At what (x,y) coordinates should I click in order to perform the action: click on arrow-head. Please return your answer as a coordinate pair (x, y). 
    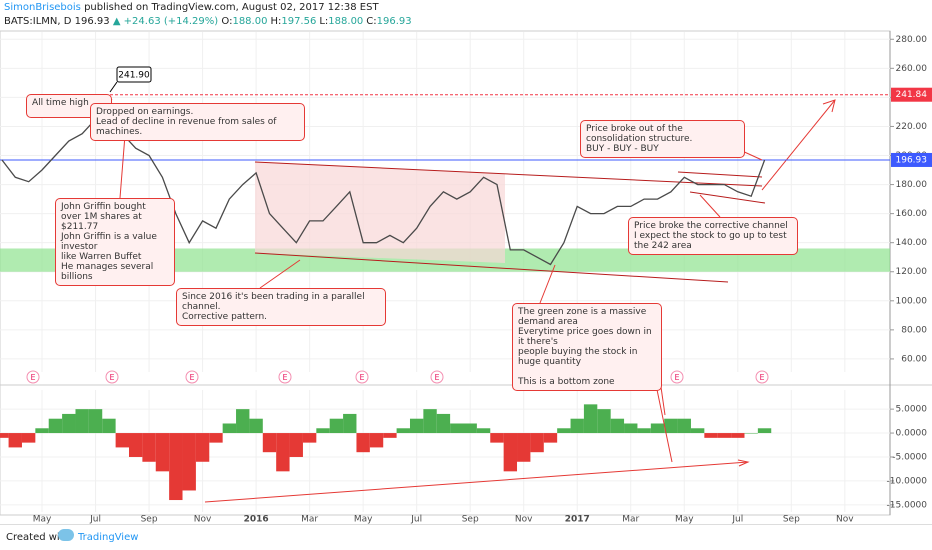
    Looking at the image, I should click on (829, 106).